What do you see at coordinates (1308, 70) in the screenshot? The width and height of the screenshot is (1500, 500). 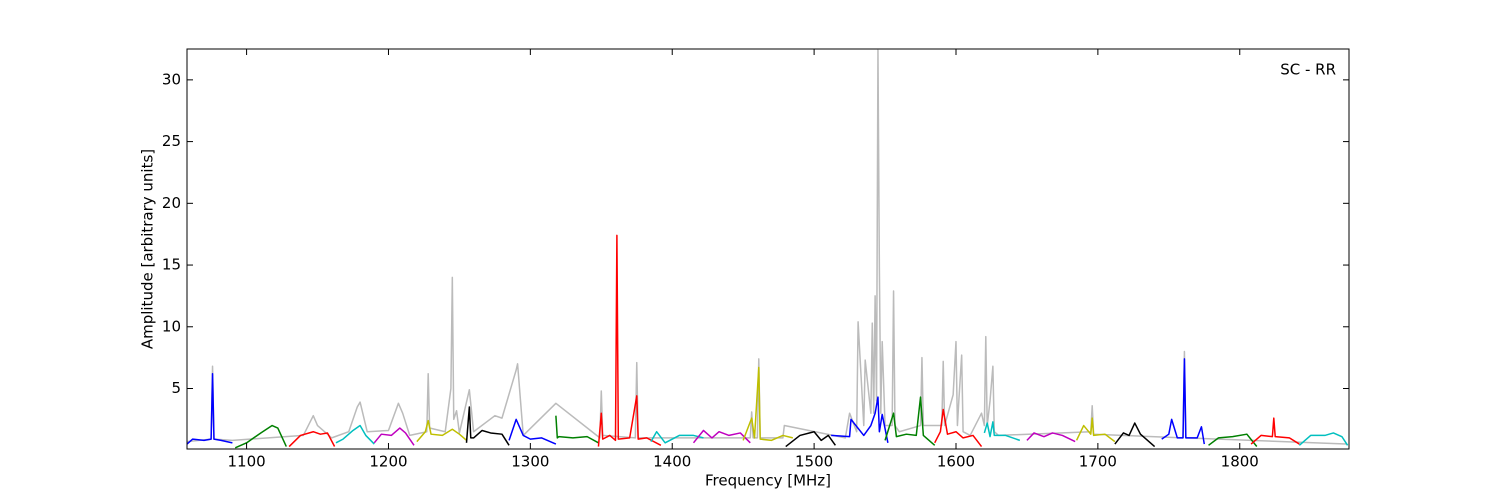 I see `annotation: SC - RR` at bounding box center [1308, 70].